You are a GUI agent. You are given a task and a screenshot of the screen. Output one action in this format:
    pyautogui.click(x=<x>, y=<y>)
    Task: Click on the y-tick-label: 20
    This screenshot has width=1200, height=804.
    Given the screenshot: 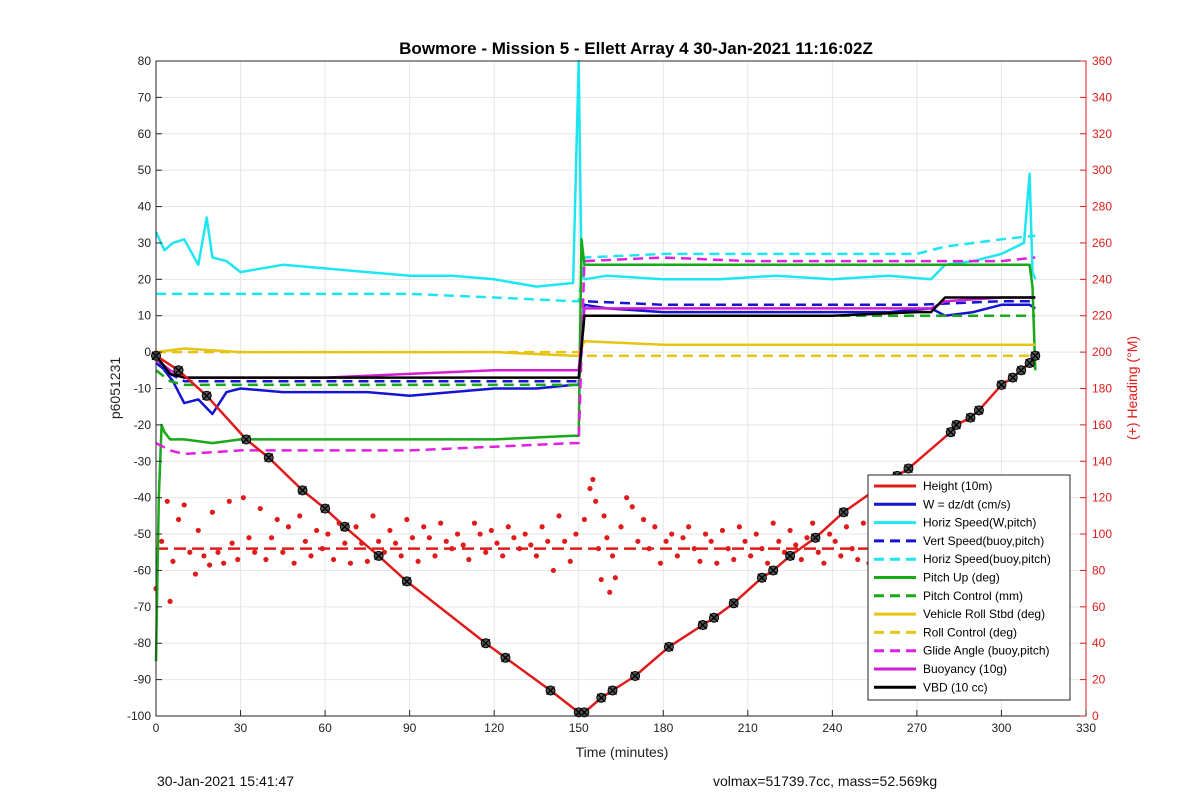 What is the action you would take?
    pyautogui.click(x=145, y=279)
    